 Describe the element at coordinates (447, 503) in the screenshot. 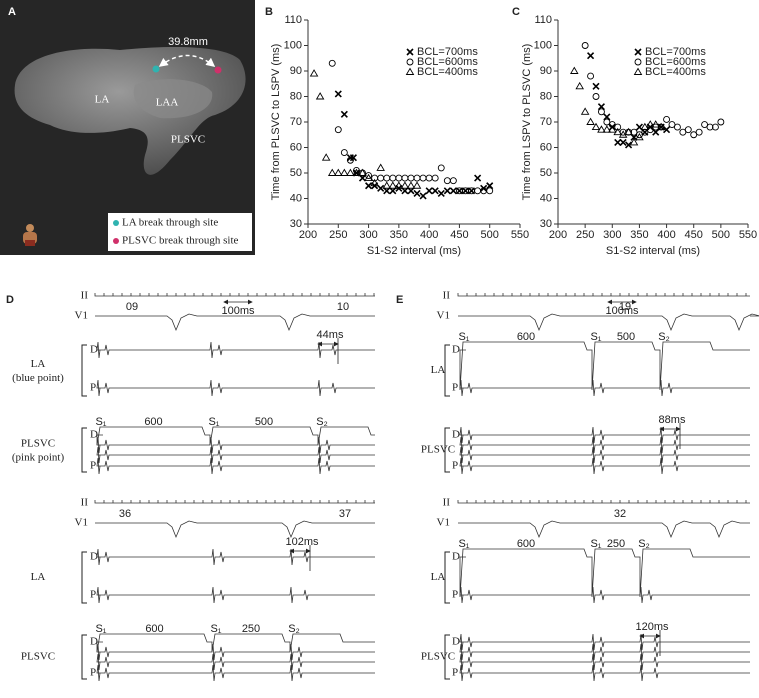

I see `lead-label: II` at that location.